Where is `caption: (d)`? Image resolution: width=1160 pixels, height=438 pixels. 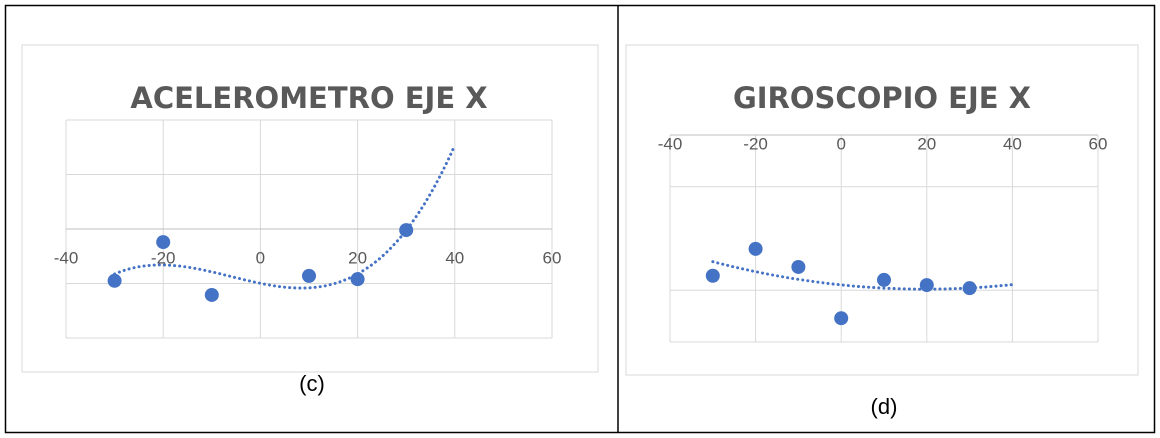 caption: (d) is located at coordinates (884, 406).